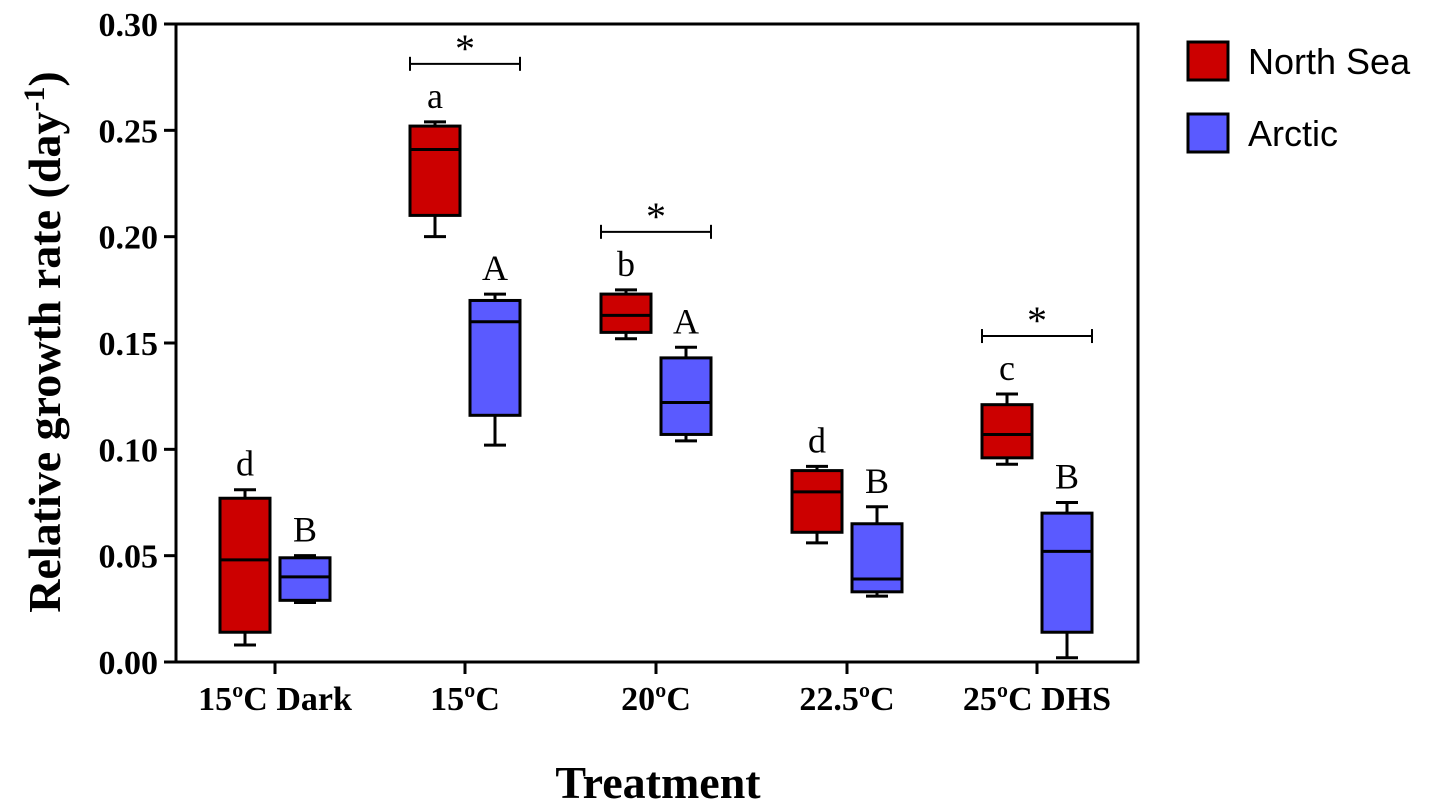  I want to click on y-axis-title-main: Relative growth rate (day, so click(44, 362).